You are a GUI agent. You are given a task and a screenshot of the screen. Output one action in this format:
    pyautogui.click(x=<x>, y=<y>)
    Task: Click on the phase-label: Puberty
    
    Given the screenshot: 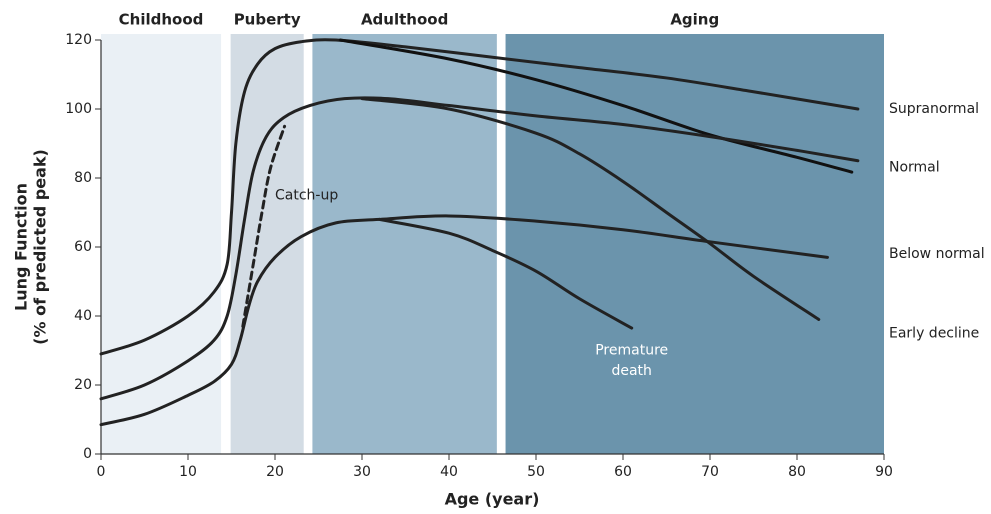 What is the action you would take?
    pyautogui.click(x=267, y=20)
    